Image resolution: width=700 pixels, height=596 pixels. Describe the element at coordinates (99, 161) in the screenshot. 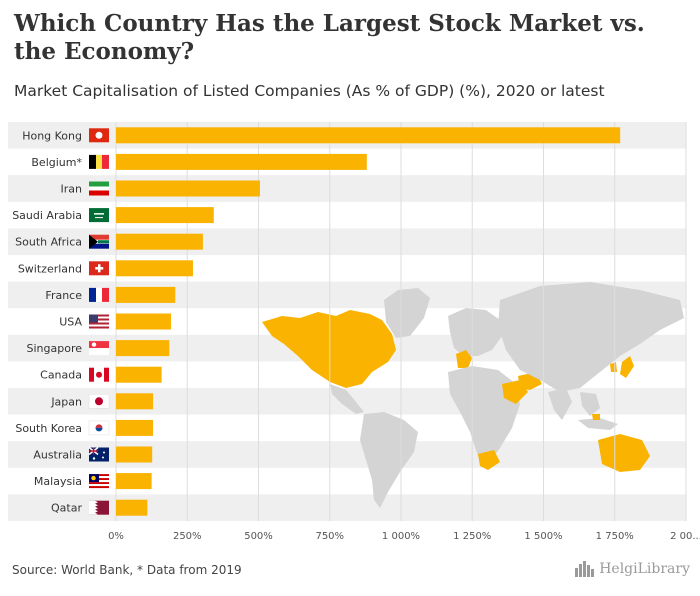

I see `belgium-flag-icon` at that location.